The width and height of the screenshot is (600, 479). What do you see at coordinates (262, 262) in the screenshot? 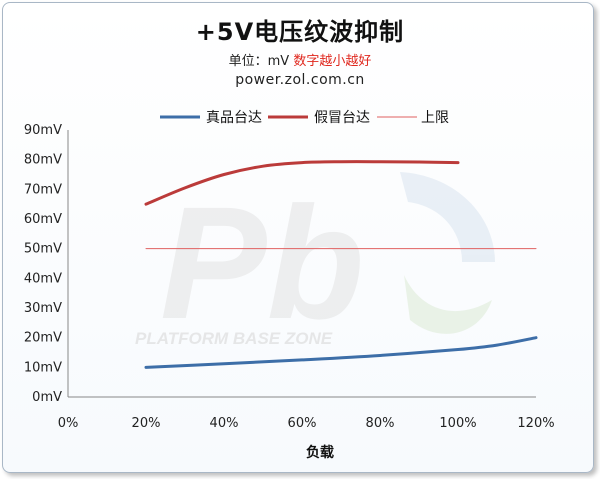
I see `watermark-letters: Pb` at bounding box center [262, 262].